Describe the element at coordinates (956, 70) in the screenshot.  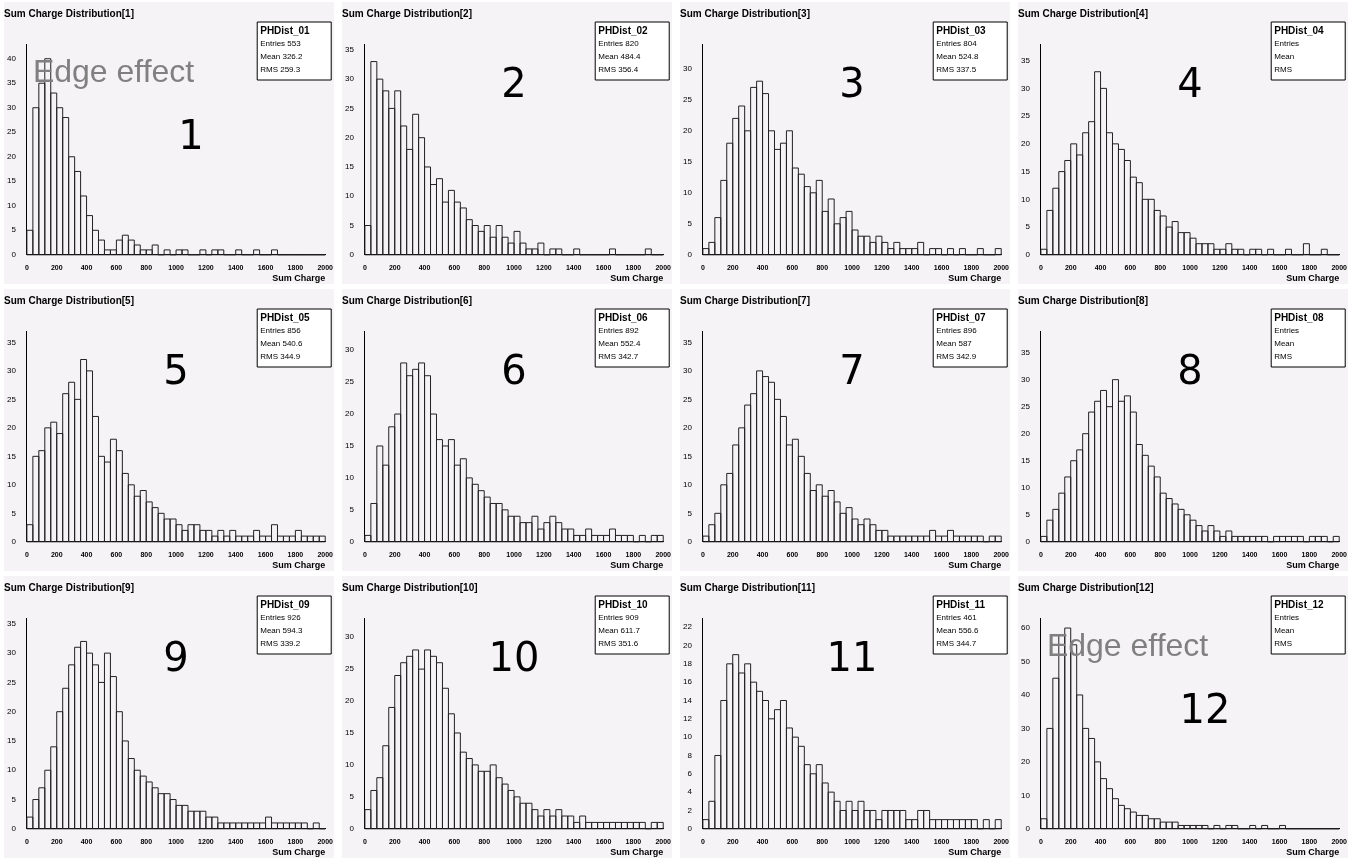
I see `annotation: RMS 337.5` at that location.